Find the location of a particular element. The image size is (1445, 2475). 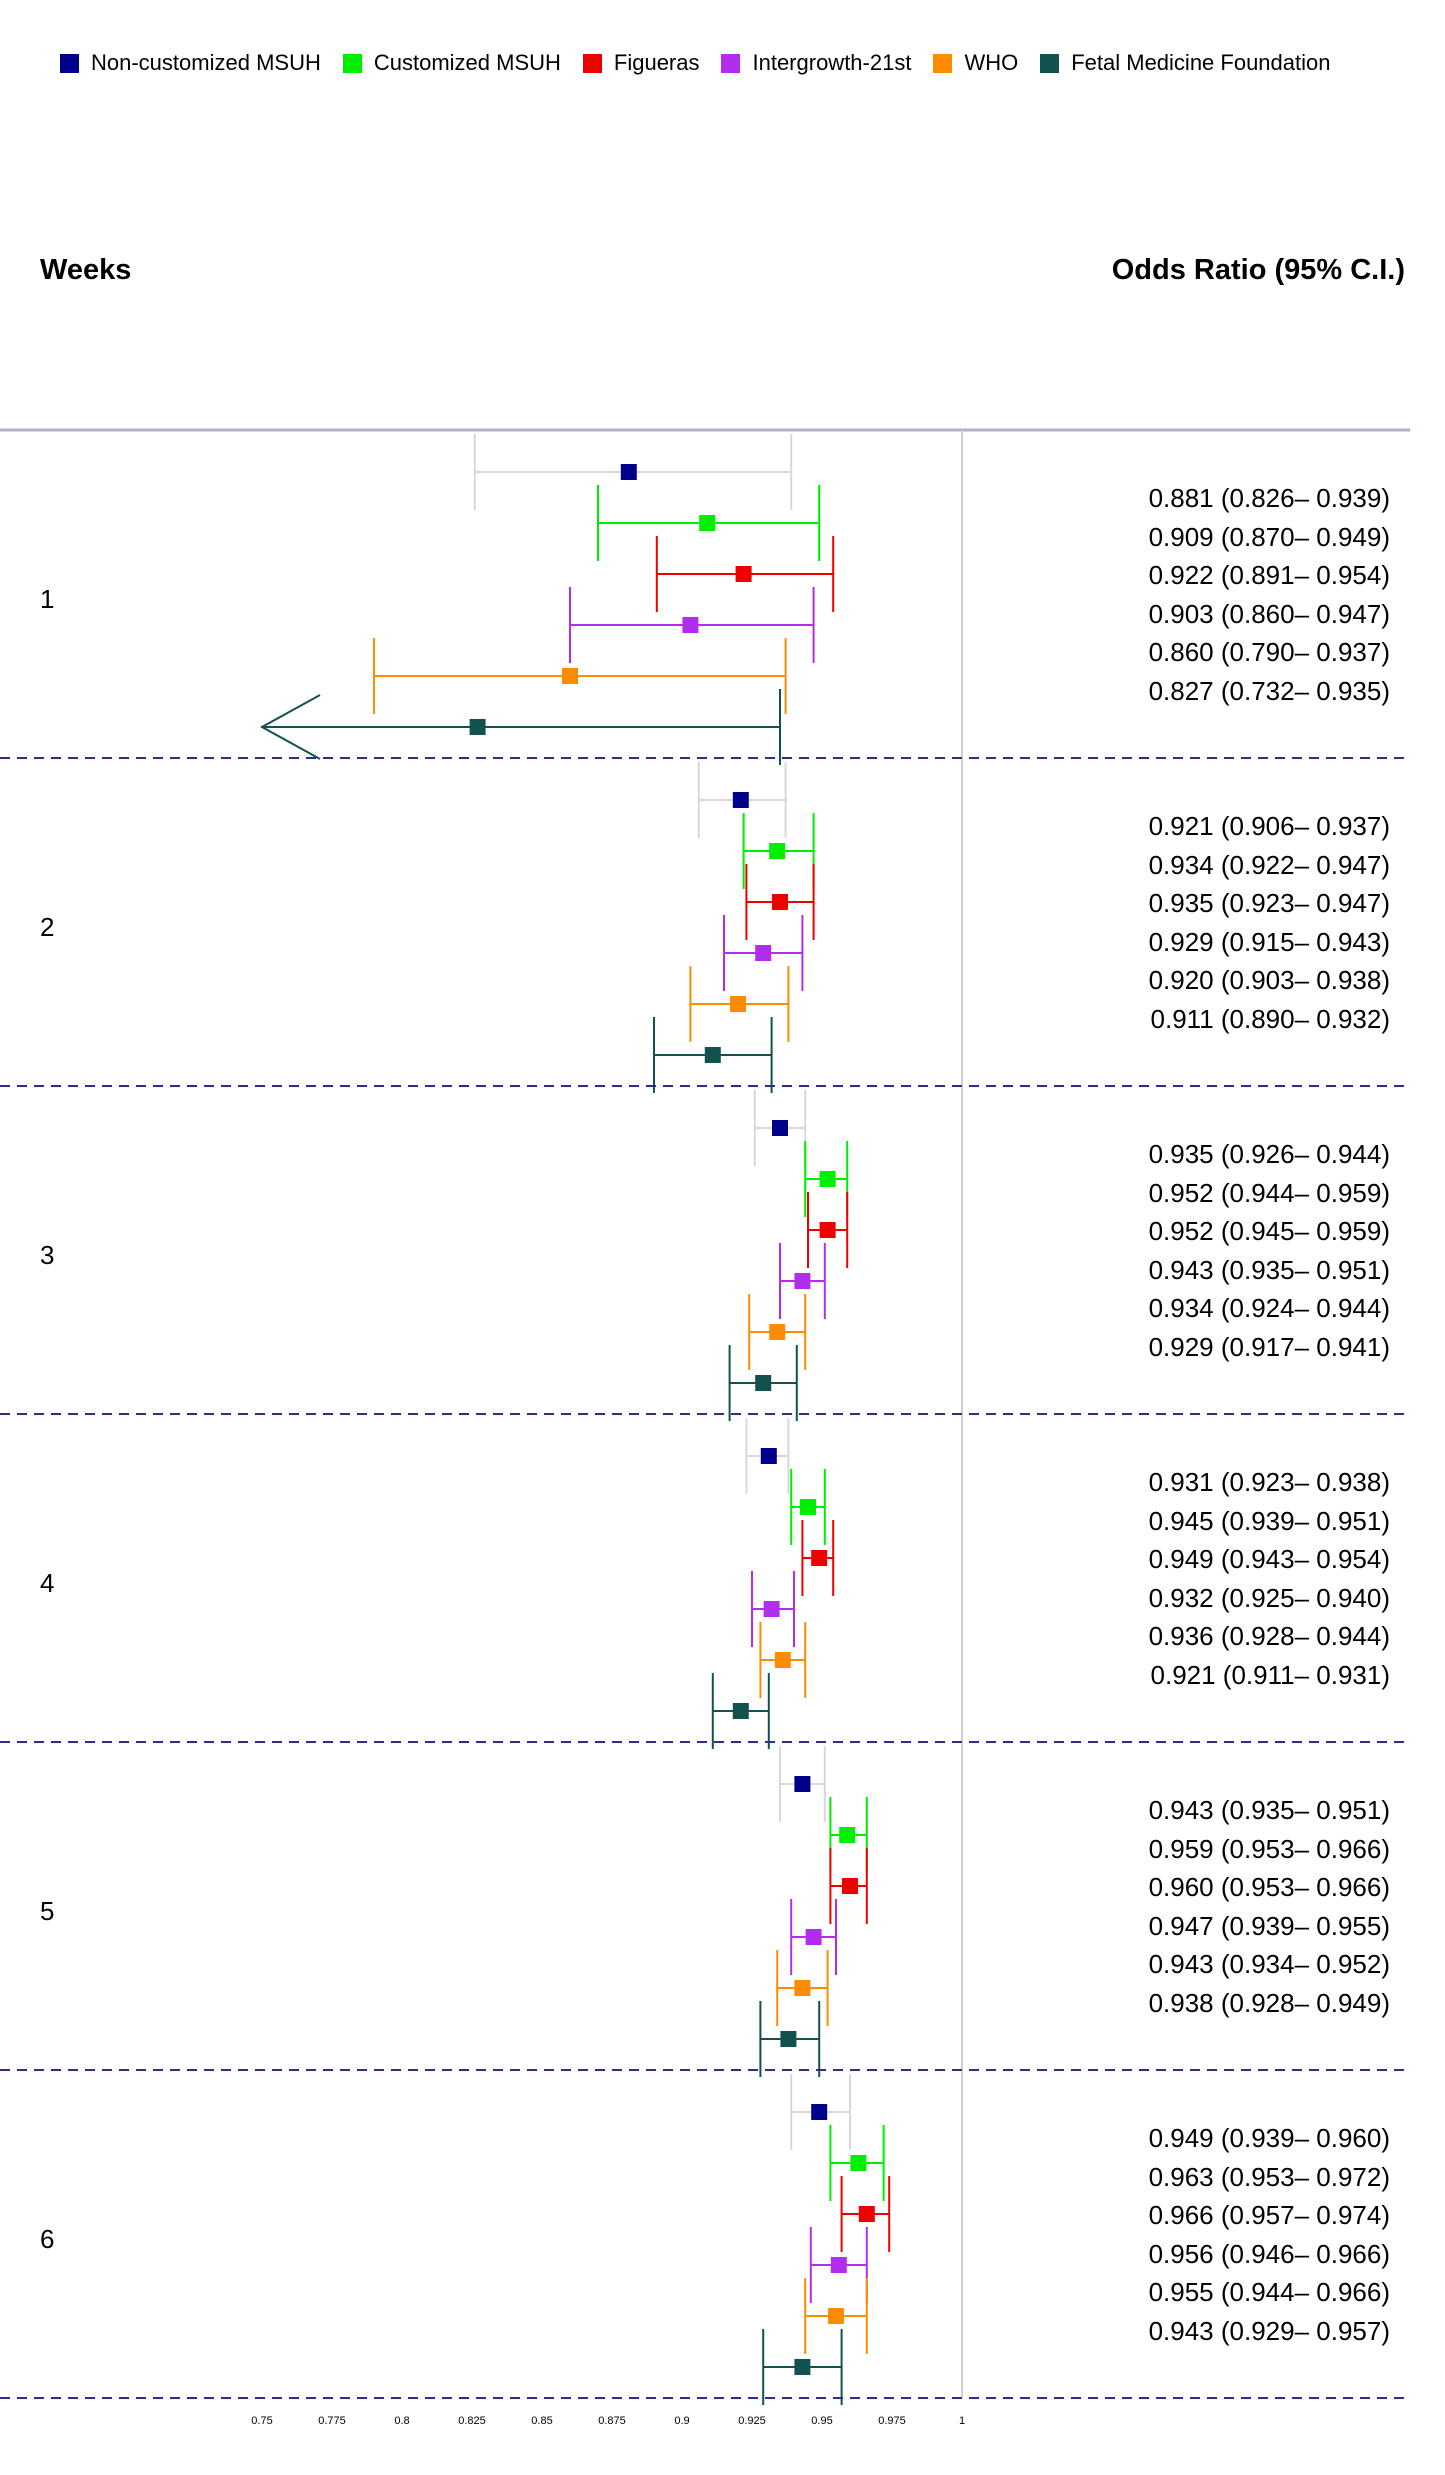

week-label: 1 is located at coordinates (47, 599).